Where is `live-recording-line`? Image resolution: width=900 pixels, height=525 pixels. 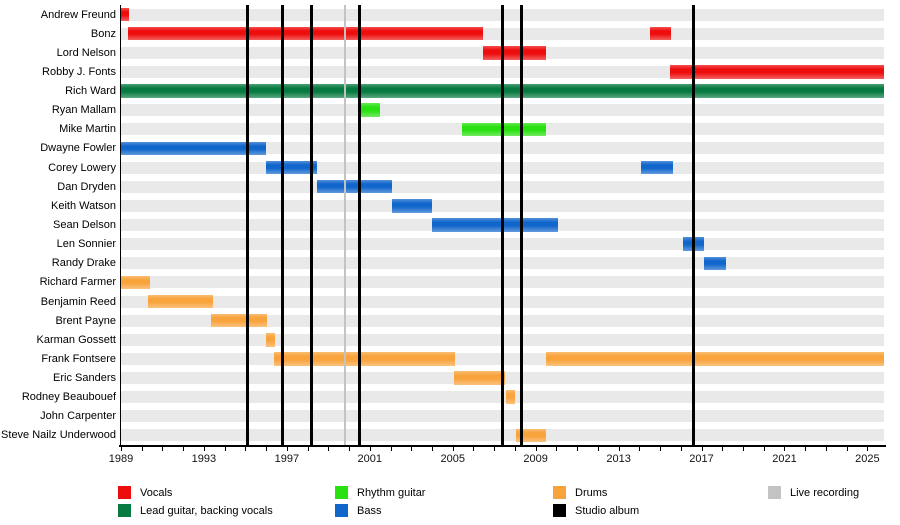
live-recording-line is located at coordinates (345, 225).